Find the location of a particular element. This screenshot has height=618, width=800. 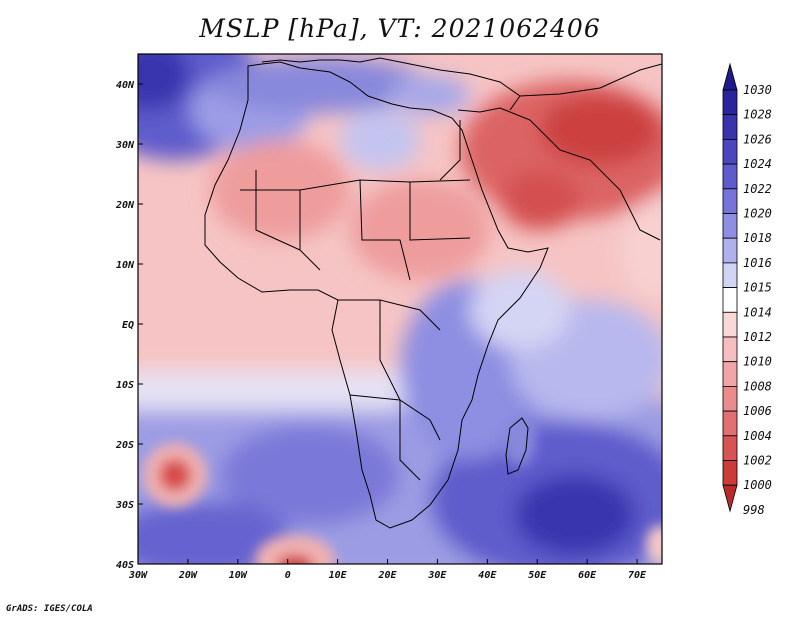

colorbar-label: 1004 is located at coordinates (757, 436).